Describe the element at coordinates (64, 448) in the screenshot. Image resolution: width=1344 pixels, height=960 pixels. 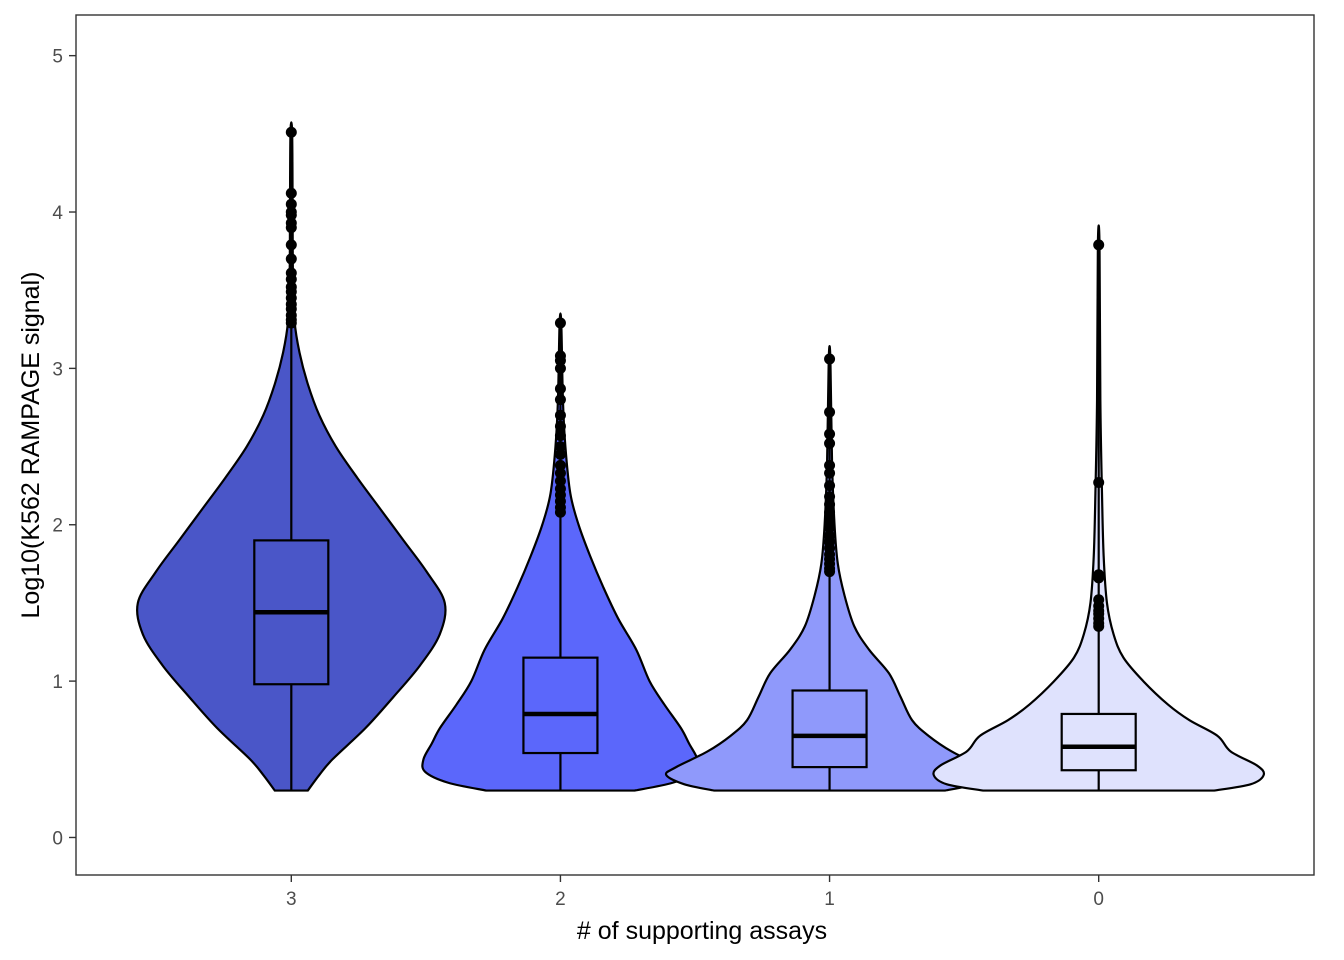
I see `y-axis: 0 1 2 3 4 5` at that location.